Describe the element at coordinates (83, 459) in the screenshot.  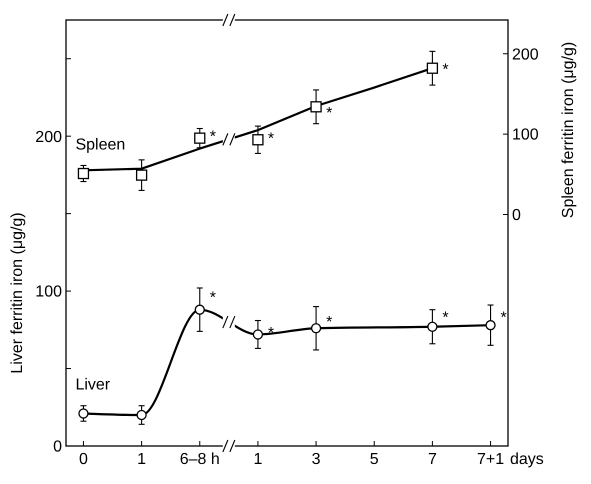
I see `x-tick-label: 0` at that location.